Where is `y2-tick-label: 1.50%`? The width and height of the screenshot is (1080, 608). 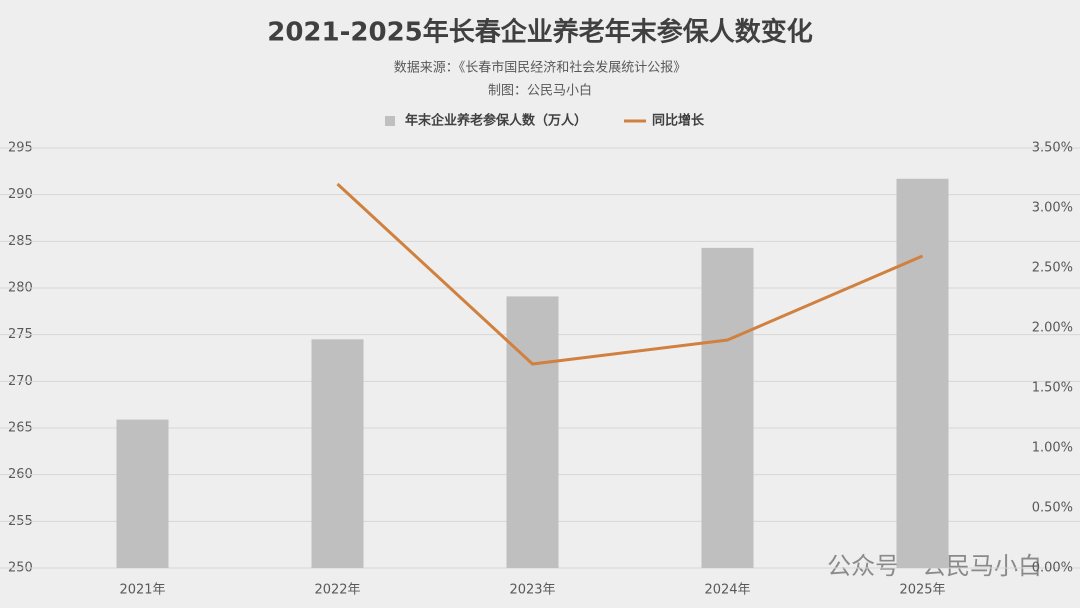
y2-tick-label: 1.50% is located at coordinates (1052, 388).